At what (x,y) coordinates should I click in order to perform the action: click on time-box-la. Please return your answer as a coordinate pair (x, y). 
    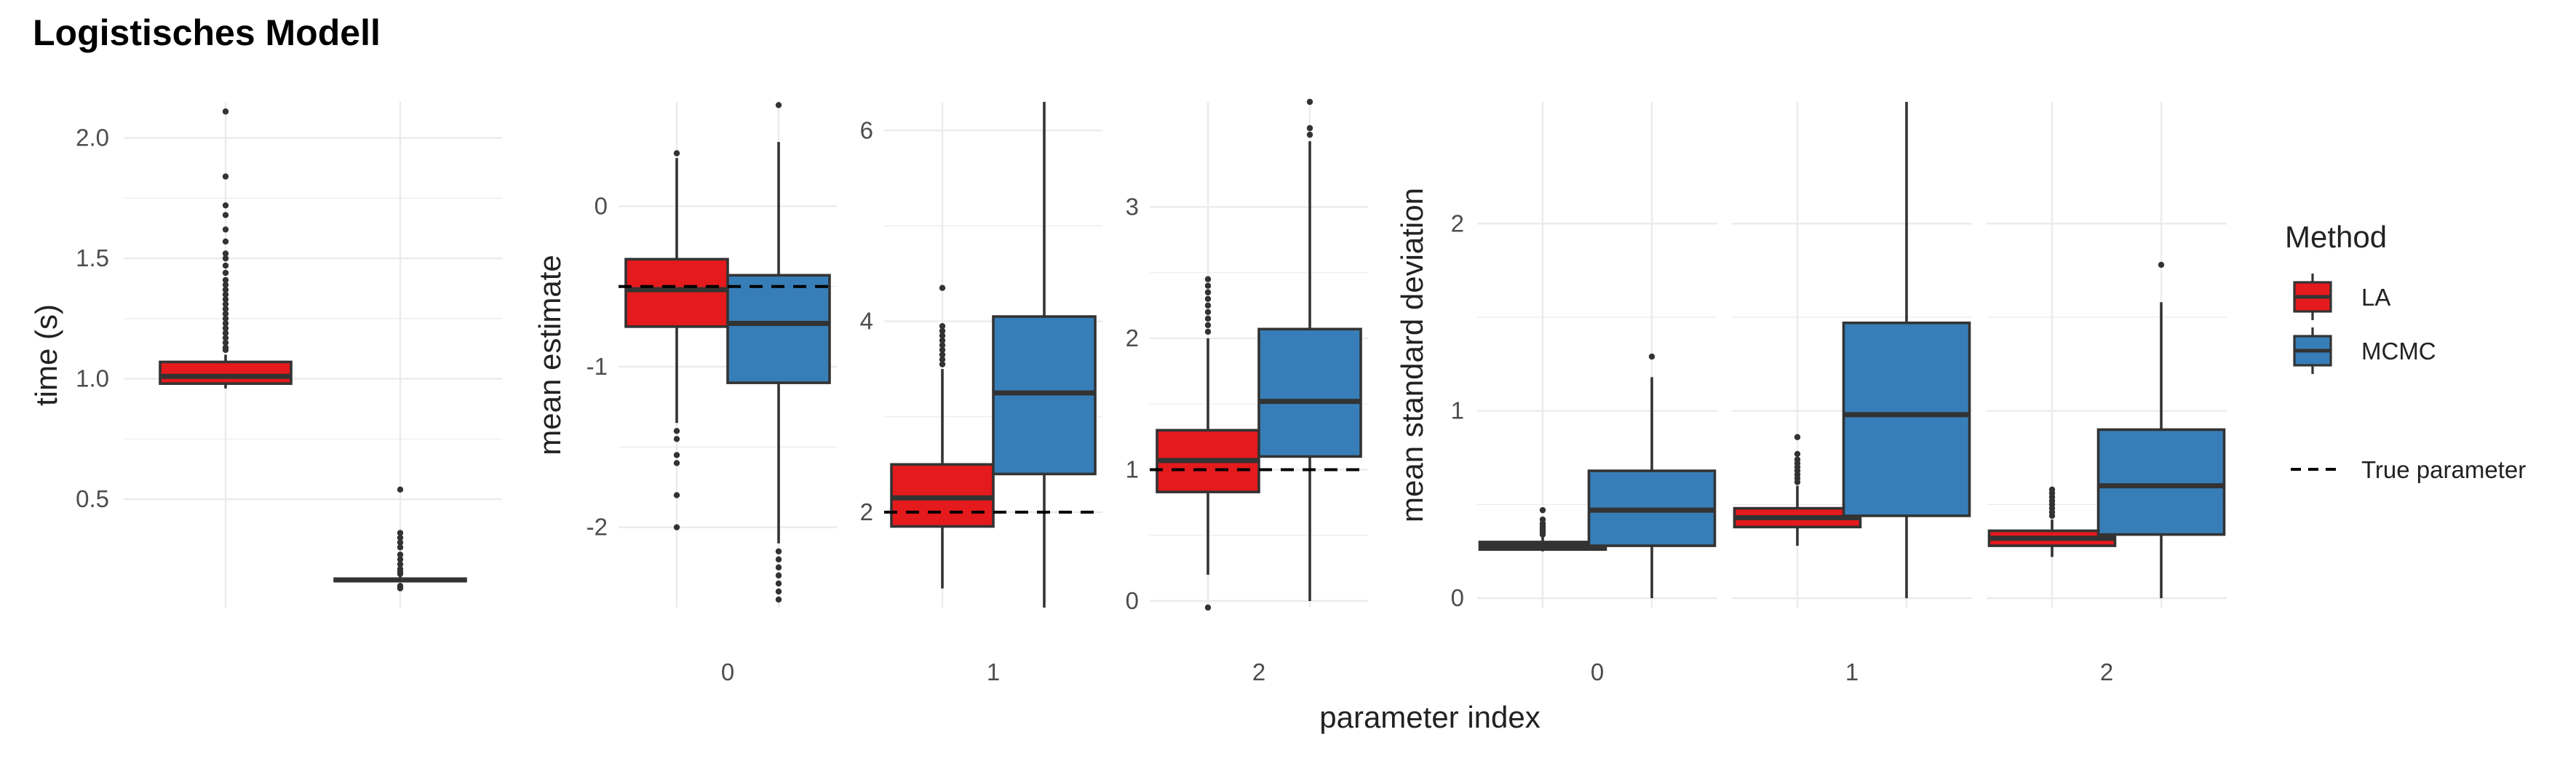
    Looking at the image, I should click on (226, 248).